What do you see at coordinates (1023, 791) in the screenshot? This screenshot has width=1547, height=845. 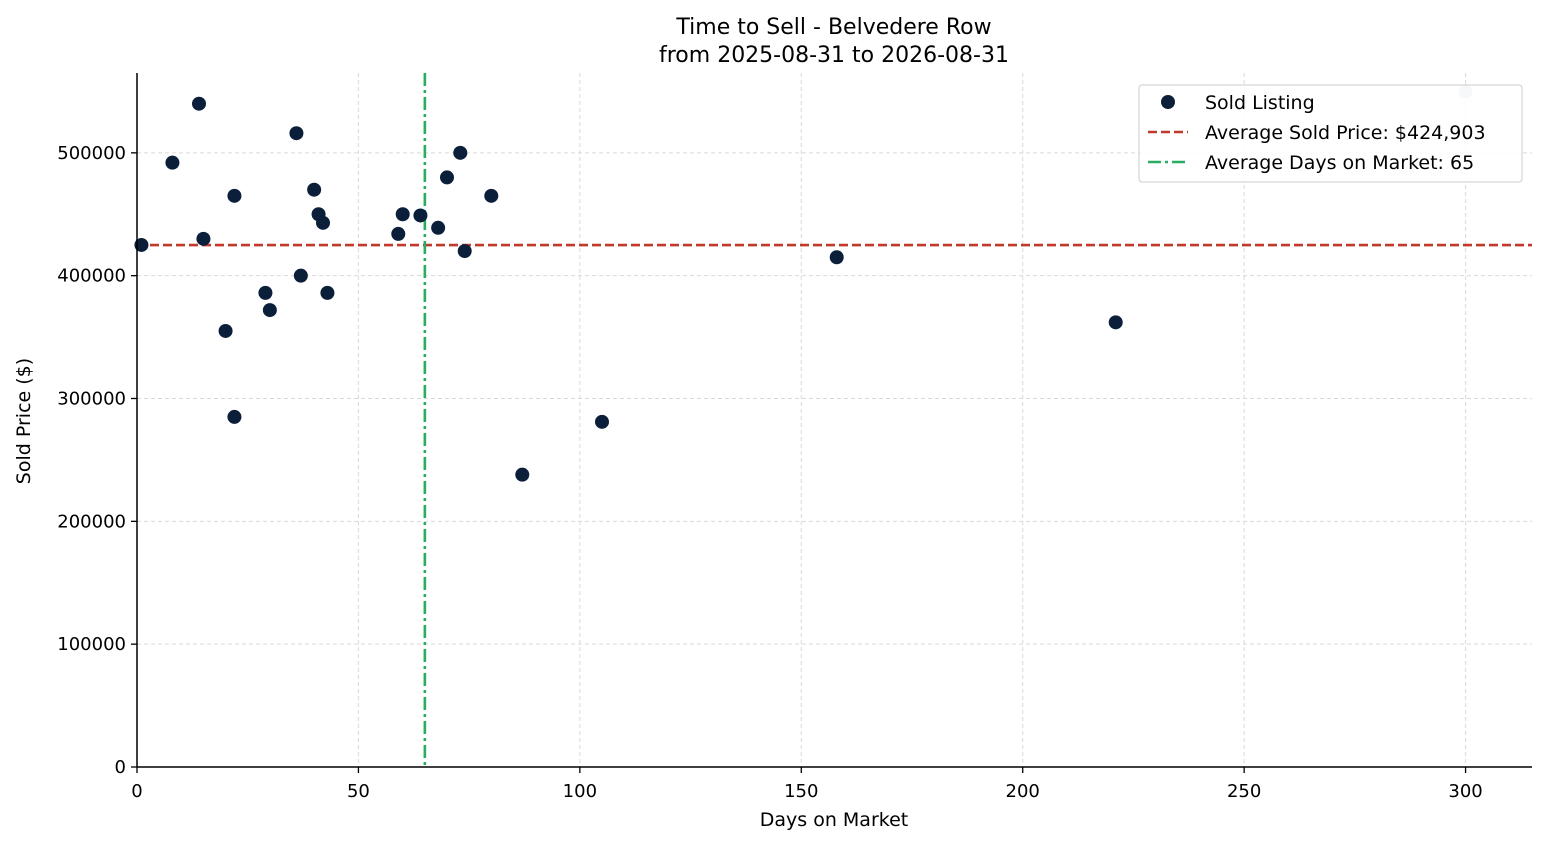 I see `x-tick-label: 200` at bounding box center [1023, 791].